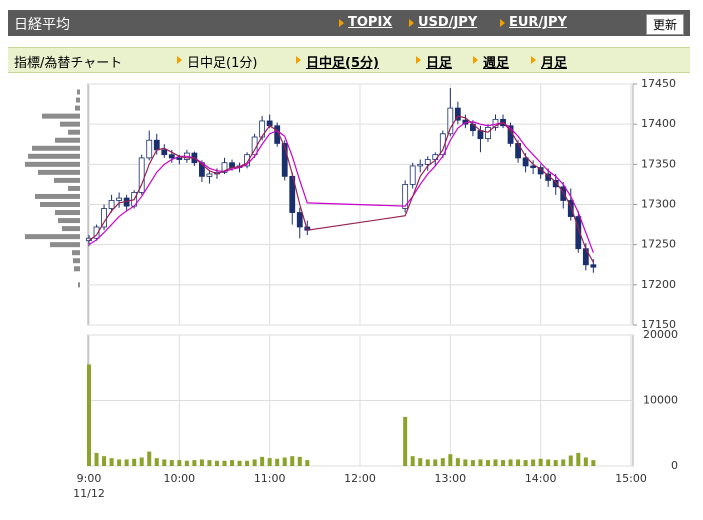 This screenshot has width=703, height=520. What do you see at coordinates (674, 465) in the screenshot?
I see `y-tick-label: 0` at bounding box center [674, 465].